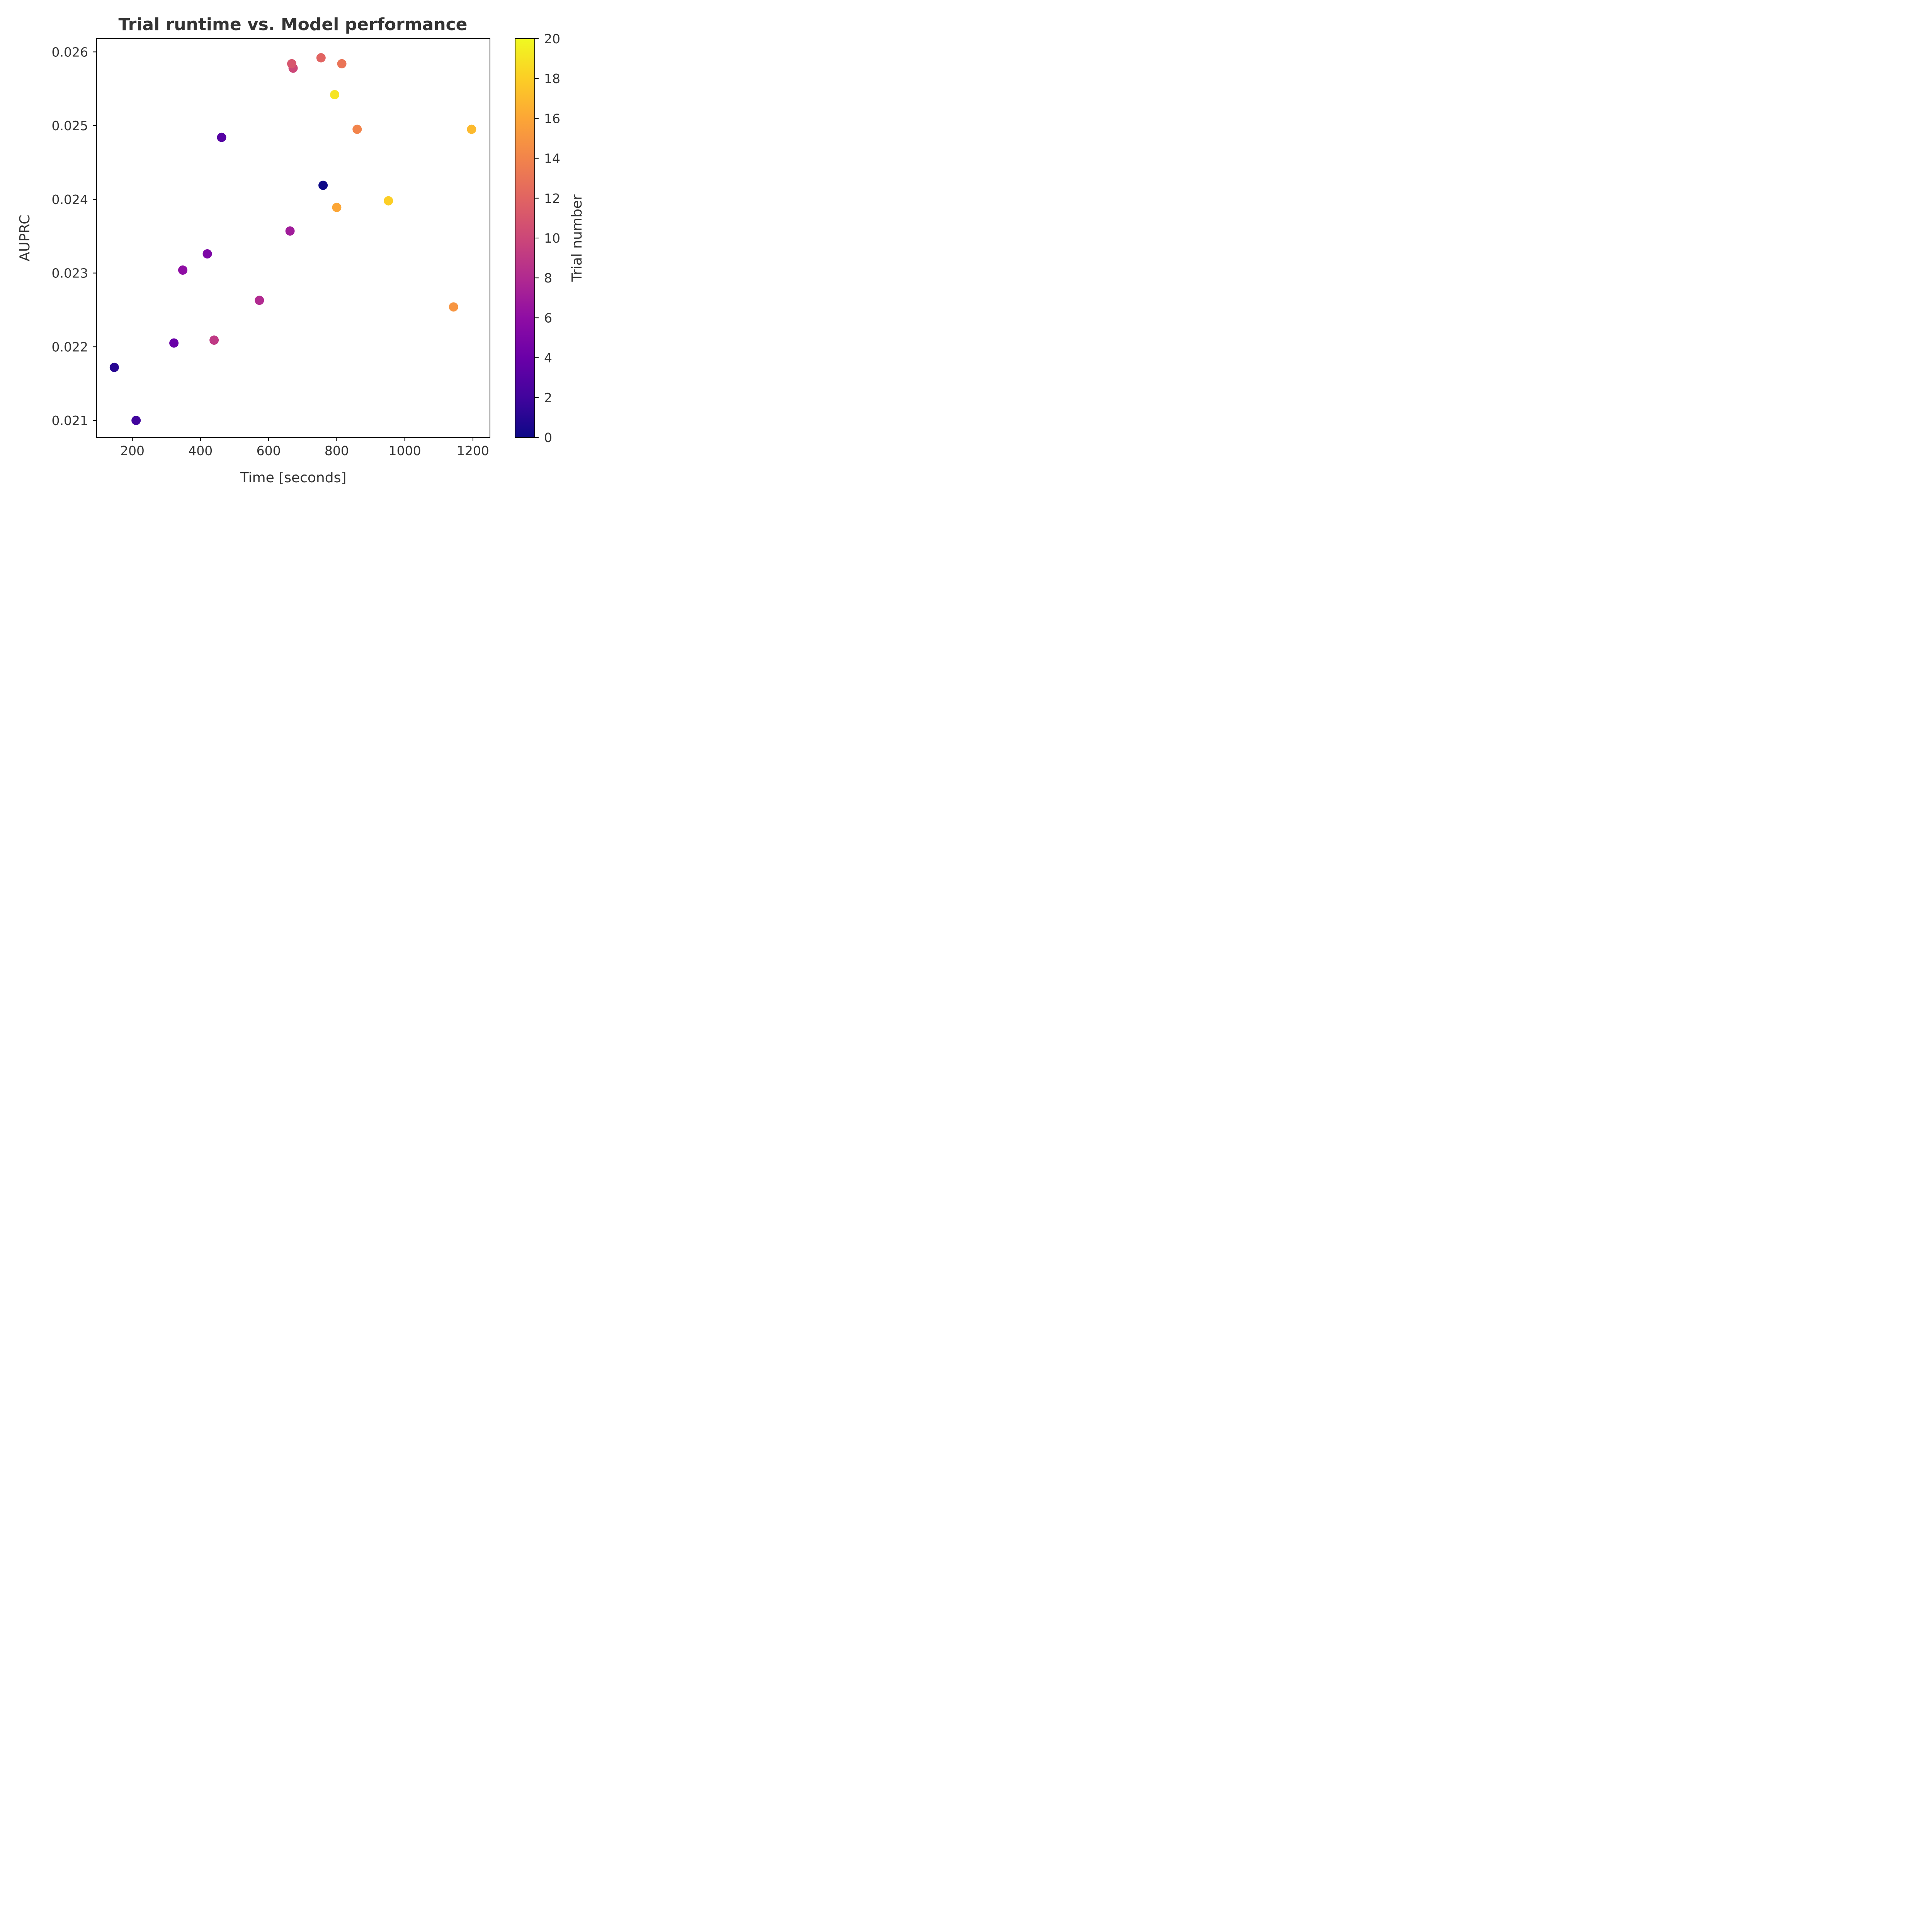  What do you see at coordinates (552, 239) in the screenshot?
I see `colorbar-tick-label: 10` at bounding box center [552, 239].